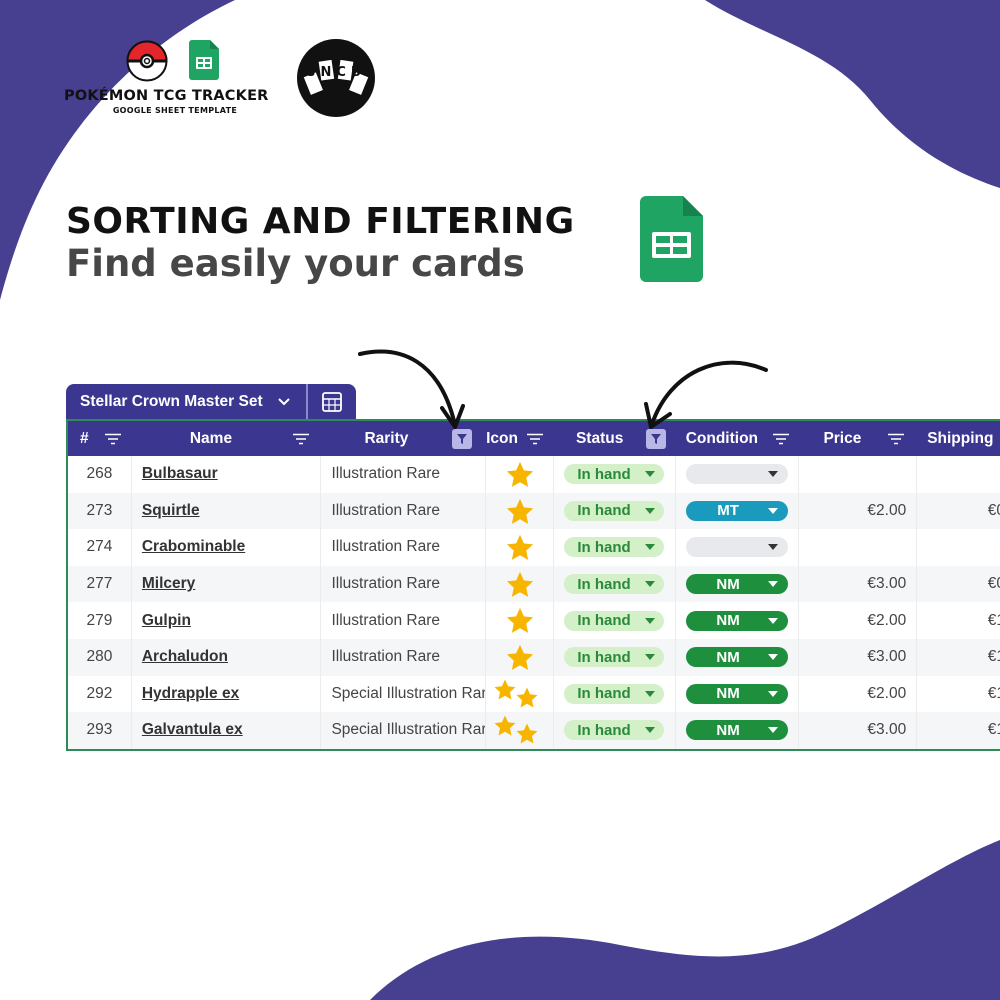  Describe the element at coordinates (284, 402) in the screenshot. I see `chevron-down-icon` at that location.